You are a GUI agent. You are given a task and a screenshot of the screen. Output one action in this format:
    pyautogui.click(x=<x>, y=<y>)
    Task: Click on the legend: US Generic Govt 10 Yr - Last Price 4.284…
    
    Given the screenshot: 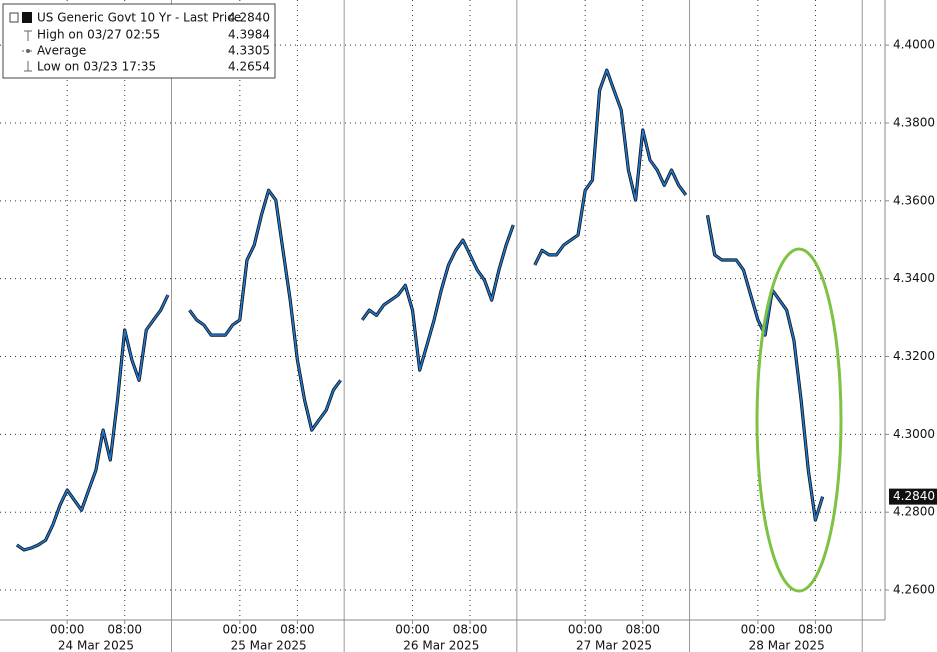 What is the action you would take?
    pyautogui.click(x=139, y=41)
    